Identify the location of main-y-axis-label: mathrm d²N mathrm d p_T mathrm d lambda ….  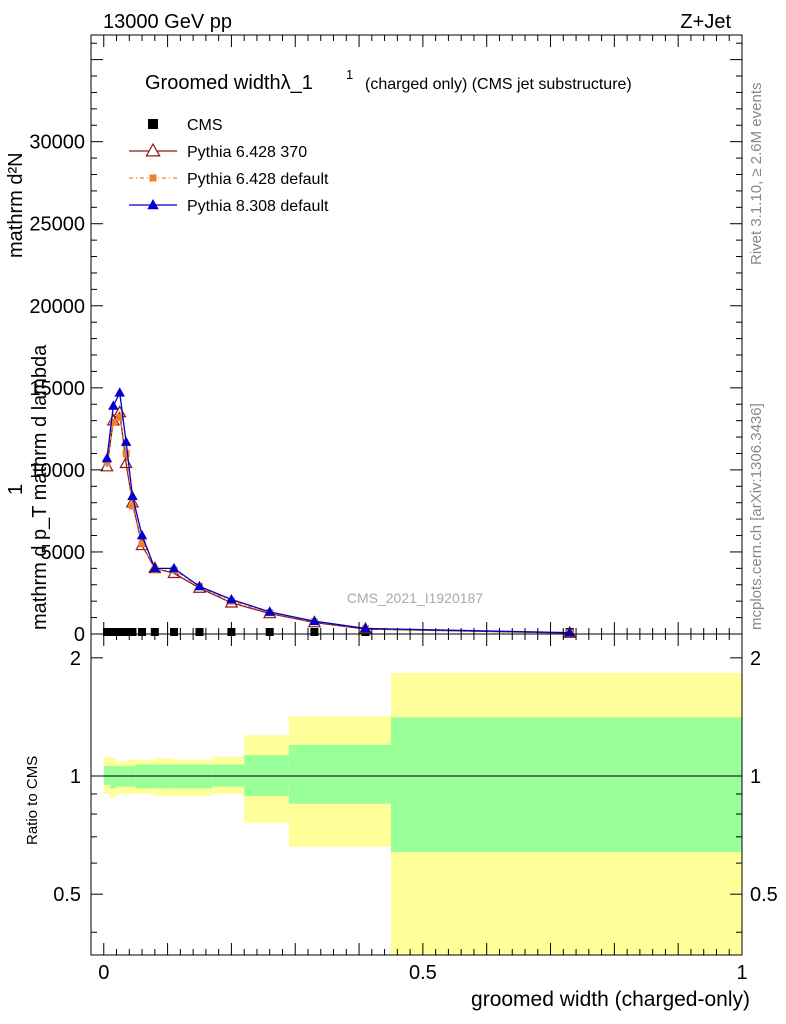
(28, 391).